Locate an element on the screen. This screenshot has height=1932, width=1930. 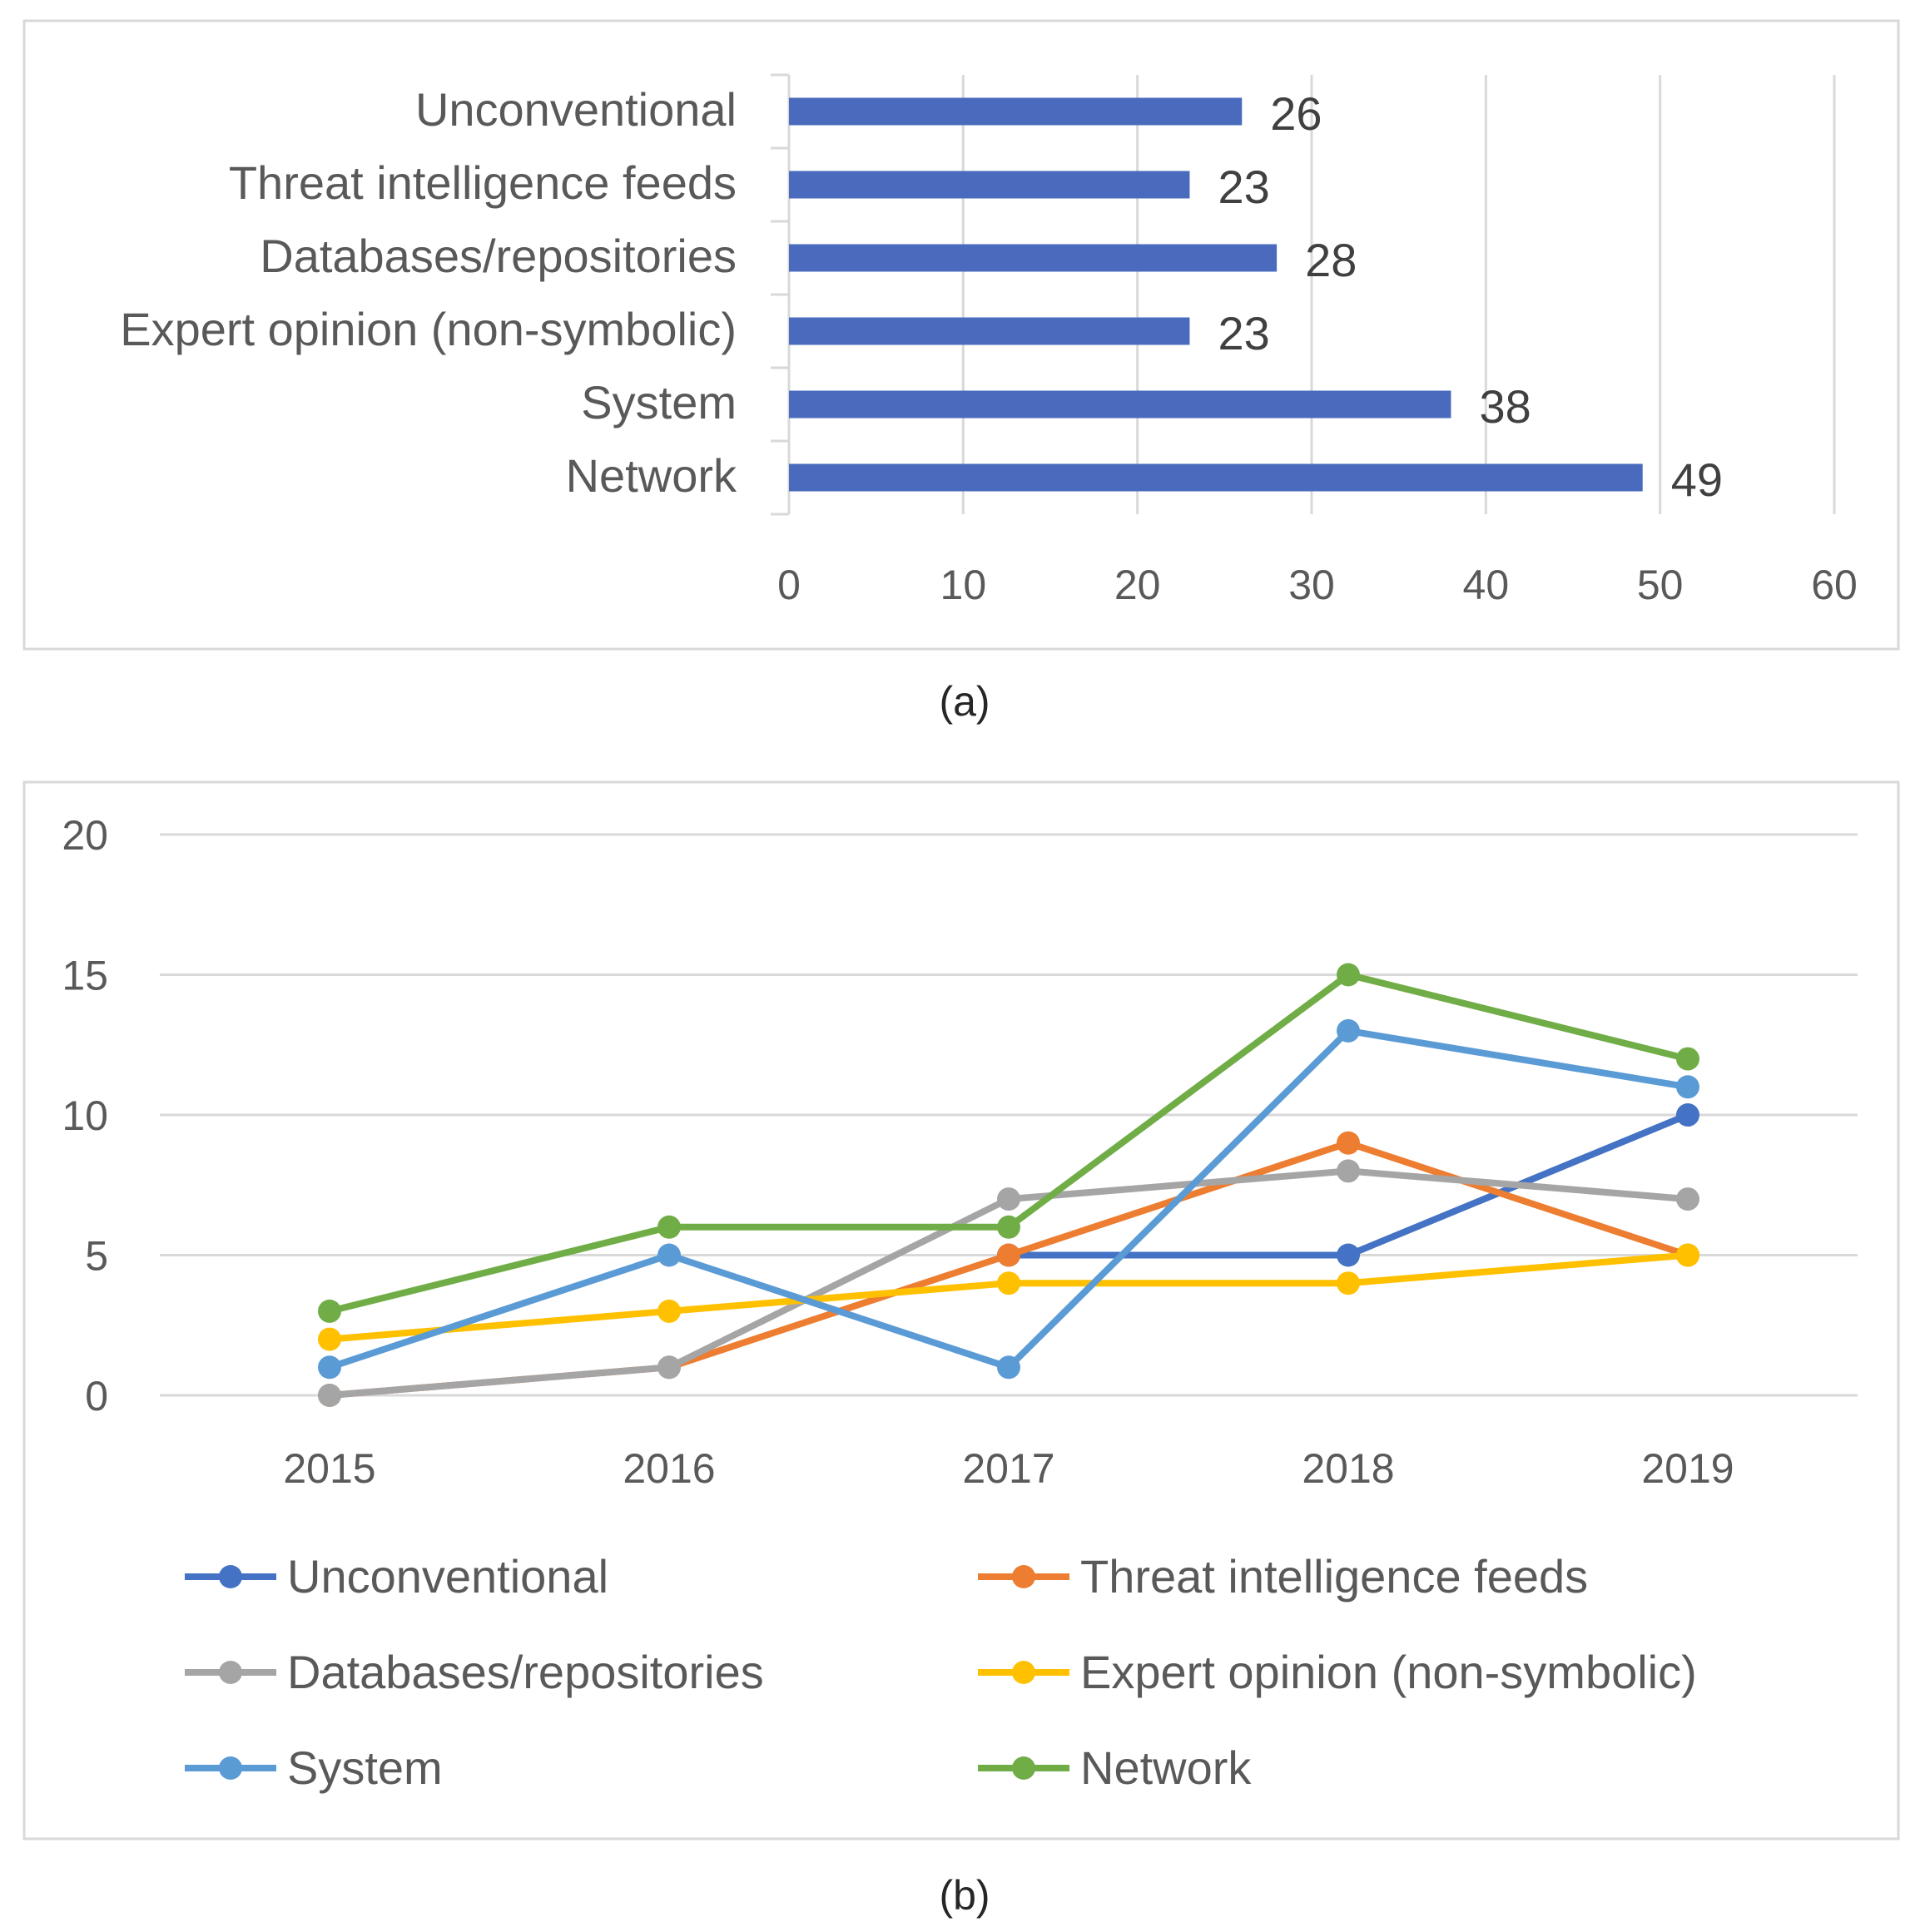
x-tick-label: 0 is located at coordinates (789, 585).